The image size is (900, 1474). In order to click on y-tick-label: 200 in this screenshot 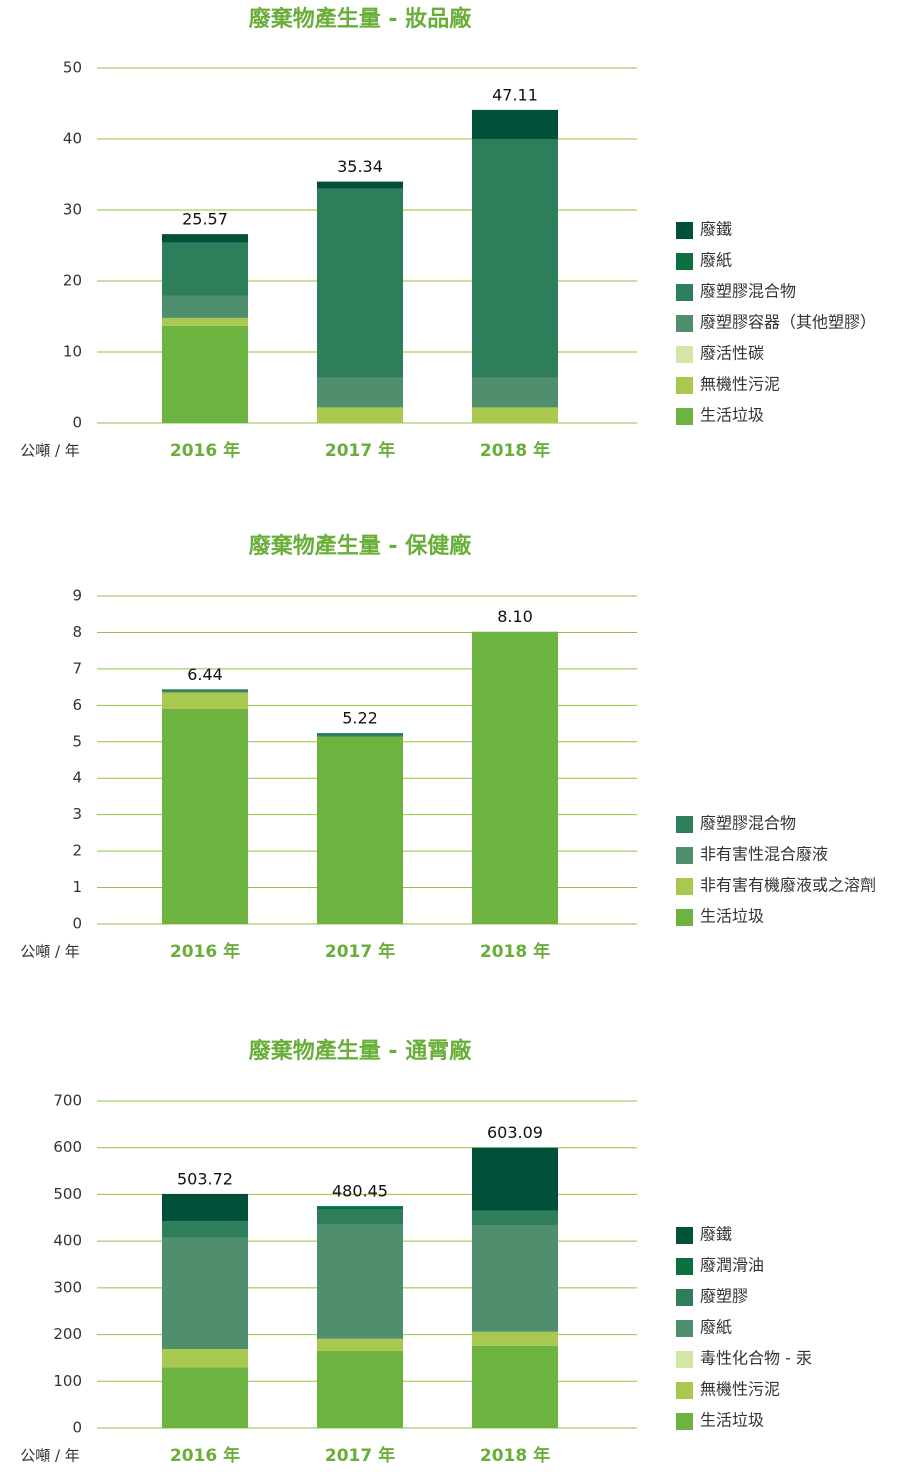, I will do `click(67, 1334)`.